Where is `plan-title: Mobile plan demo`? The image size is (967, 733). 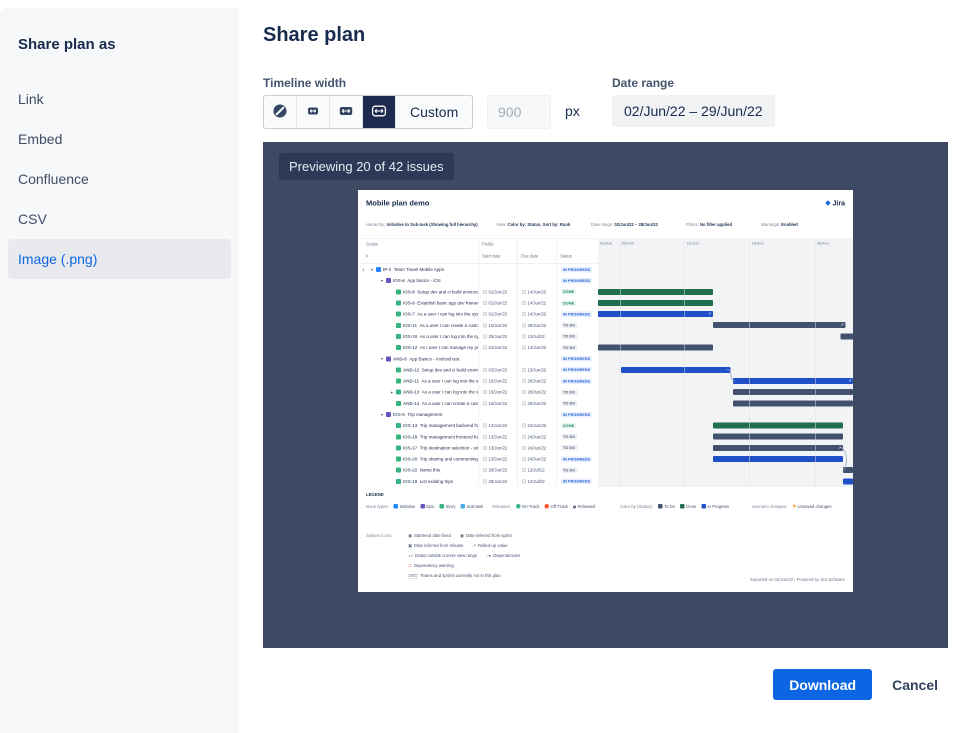 plan-title: Mobile plan demo is located at coordinates (398, 203).